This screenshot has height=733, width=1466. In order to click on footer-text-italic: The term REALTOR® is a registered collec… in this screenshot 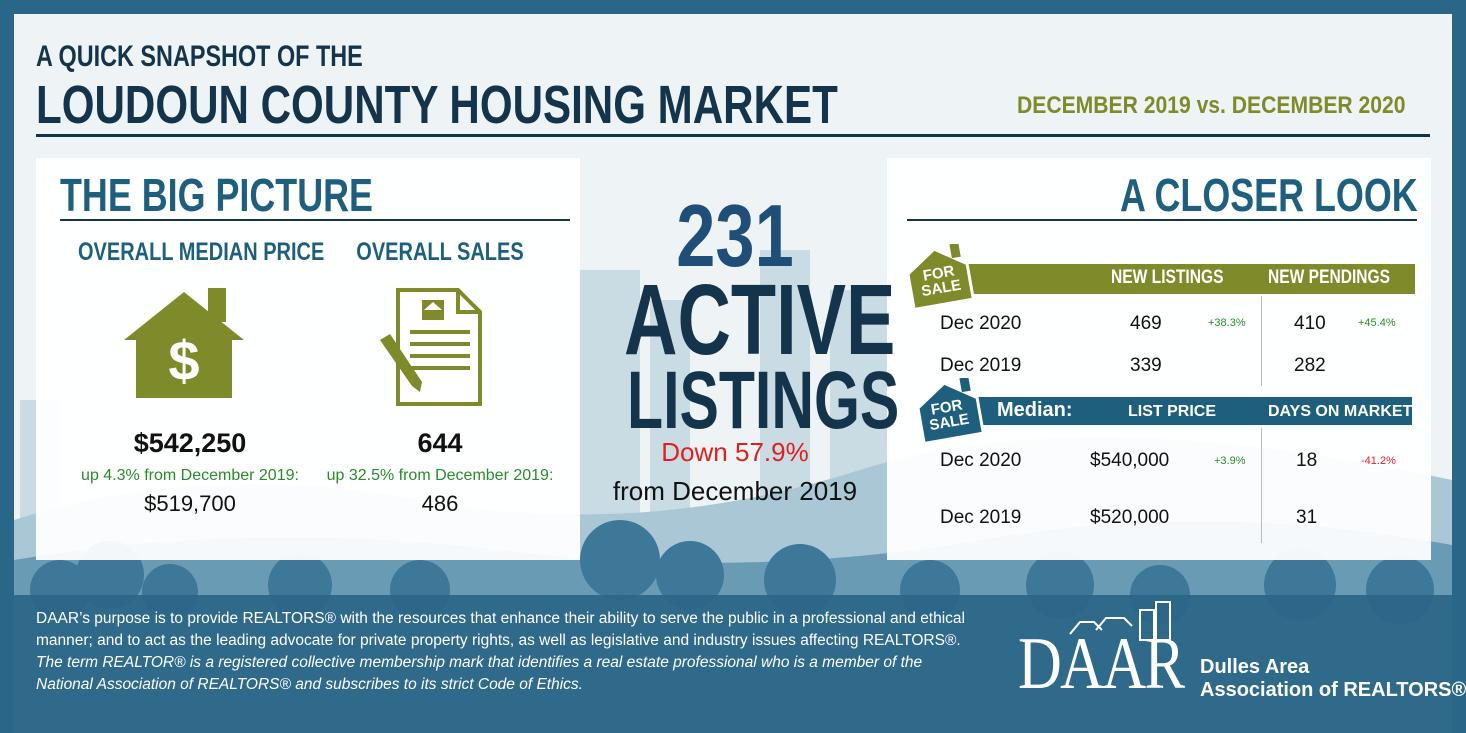, I will do `click(479, 673)`.